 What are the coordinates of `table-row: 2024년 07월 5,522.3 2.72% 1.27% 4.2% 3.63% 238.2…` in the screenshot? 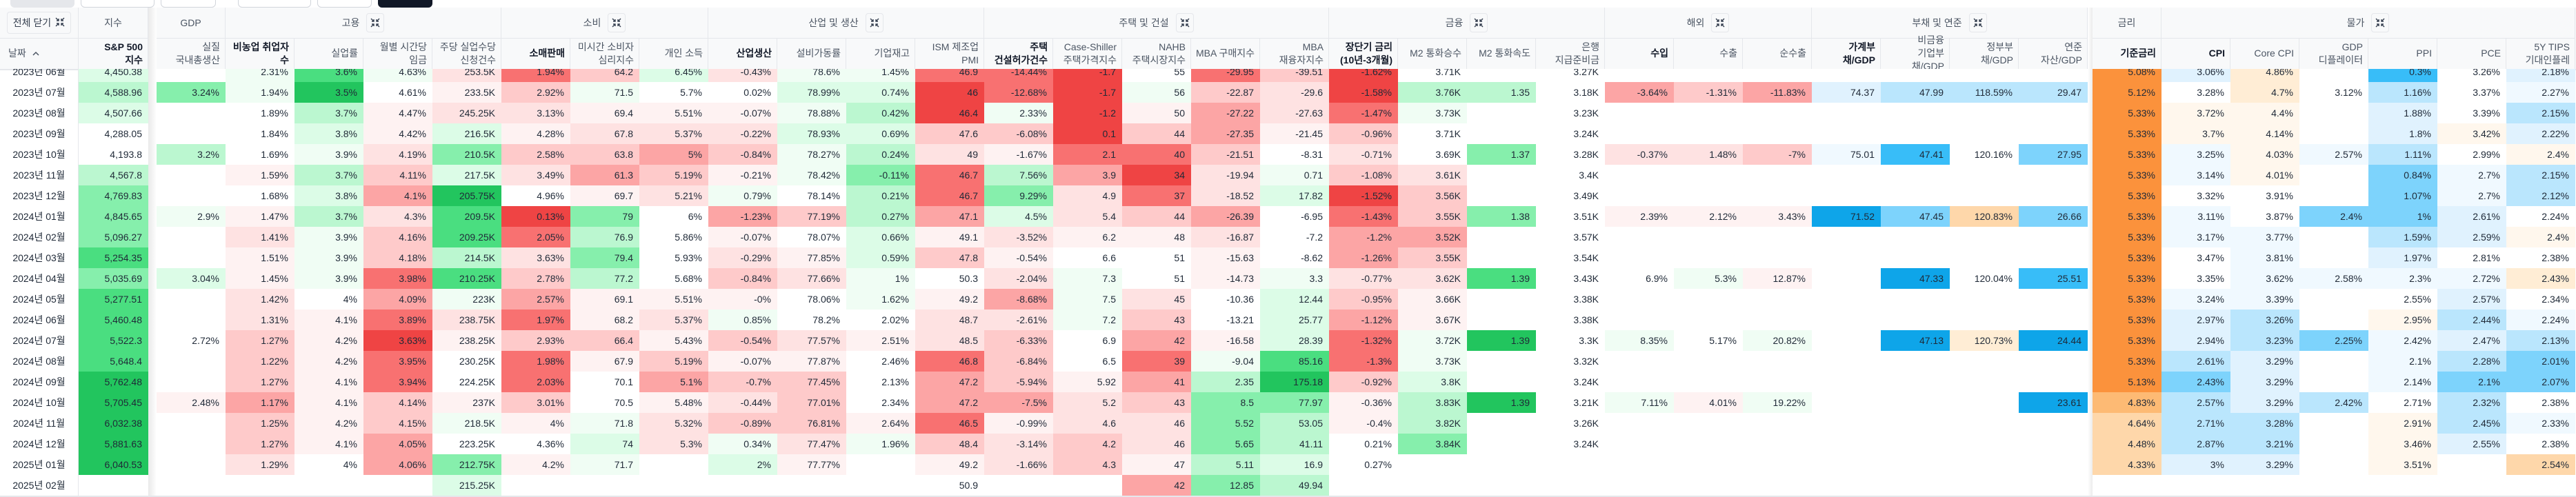 It's located at (1287, 340).